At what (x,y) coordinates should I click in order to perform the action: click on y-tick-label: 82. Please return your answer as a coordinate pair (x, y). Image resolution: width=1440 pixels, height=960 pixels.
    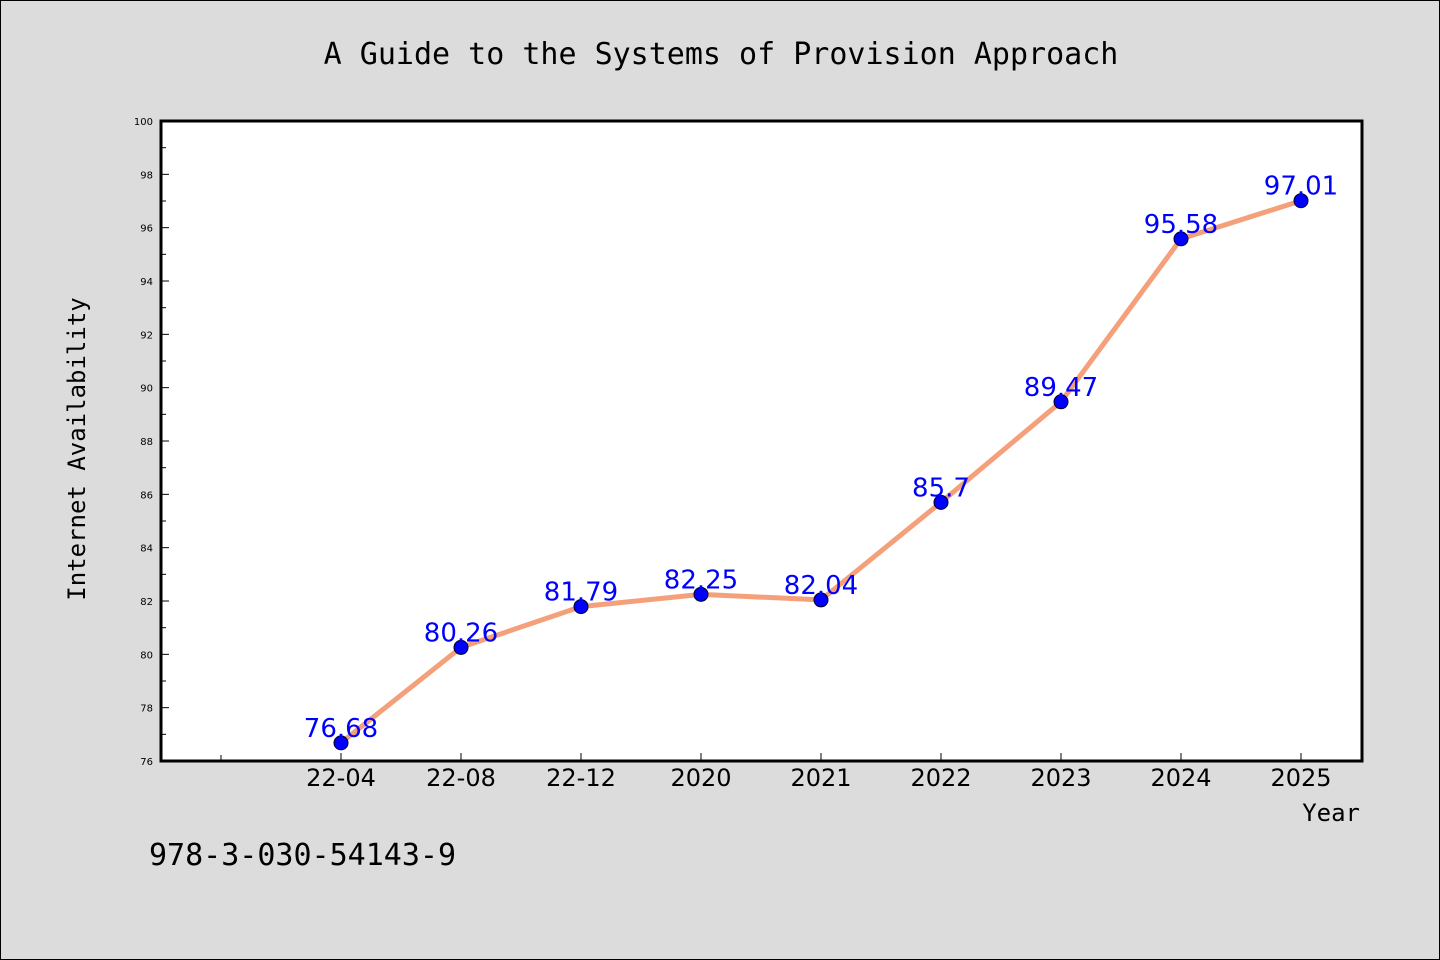
    Looking at the image, I should click on (146, 602).